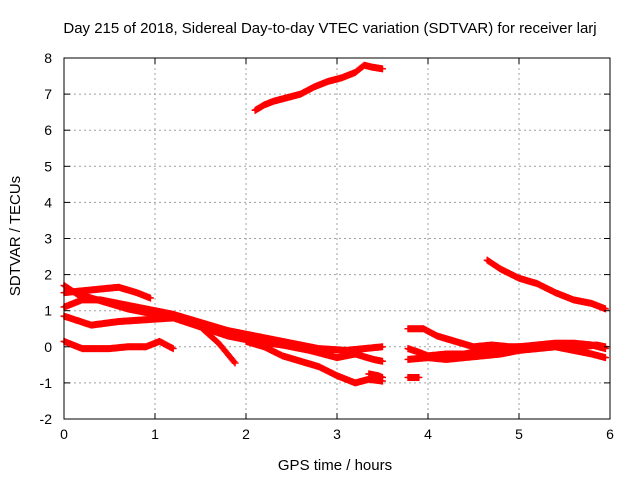 The height and width of the screenshot is (480, 640). I want to click on x-tick-label: 2, so click(246, 434).